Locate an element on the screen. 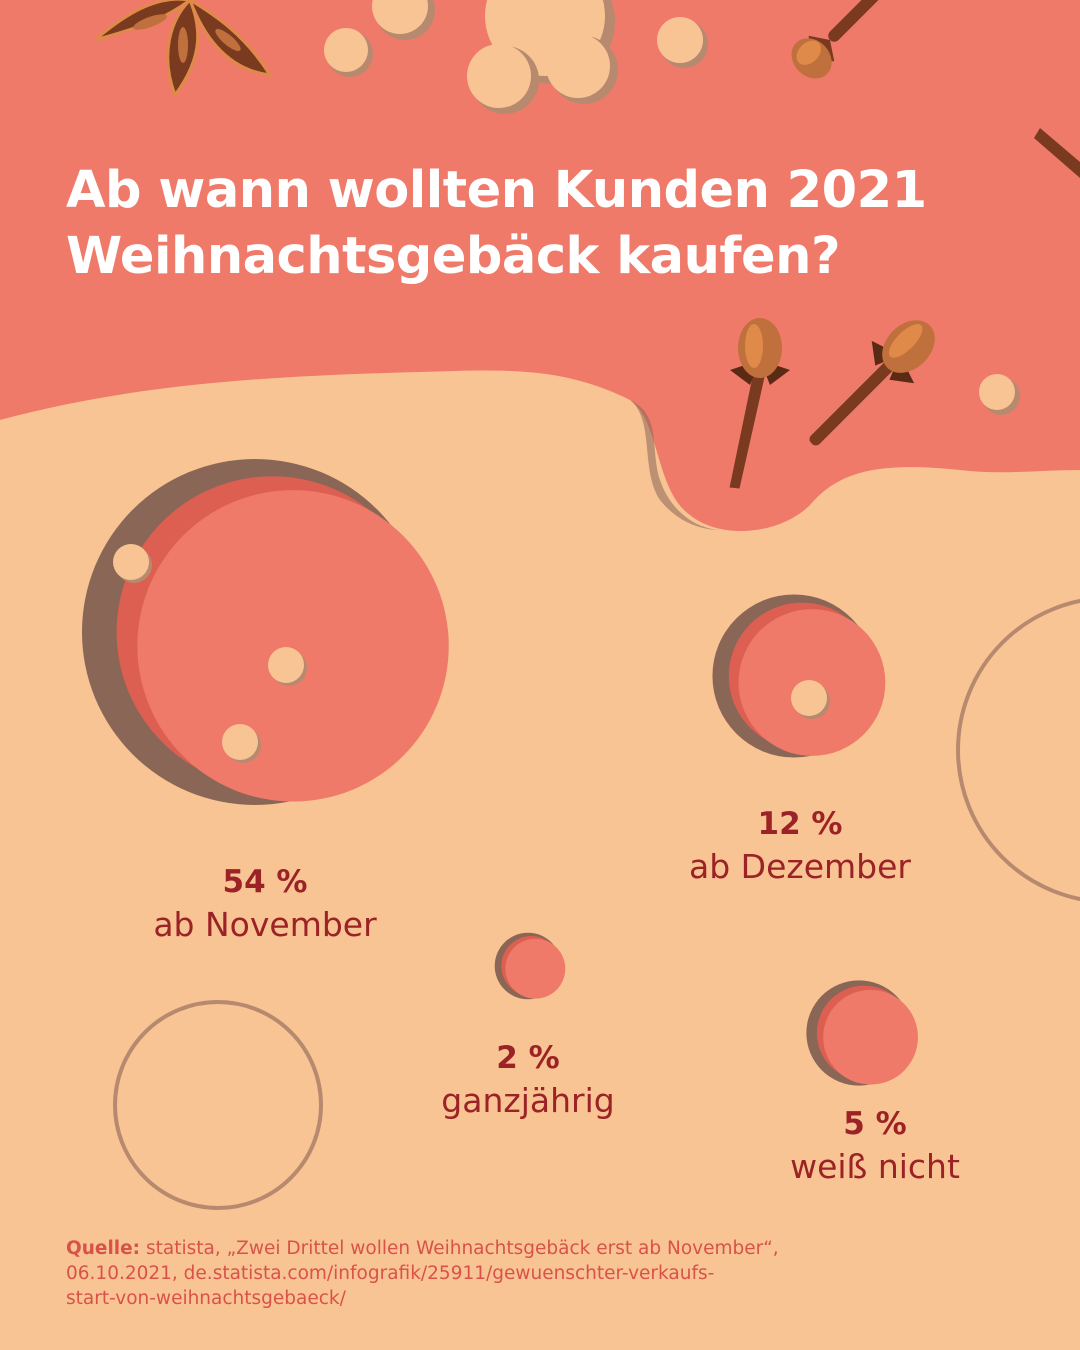  value-label: 2 % is located at coordinates (528, 1058).